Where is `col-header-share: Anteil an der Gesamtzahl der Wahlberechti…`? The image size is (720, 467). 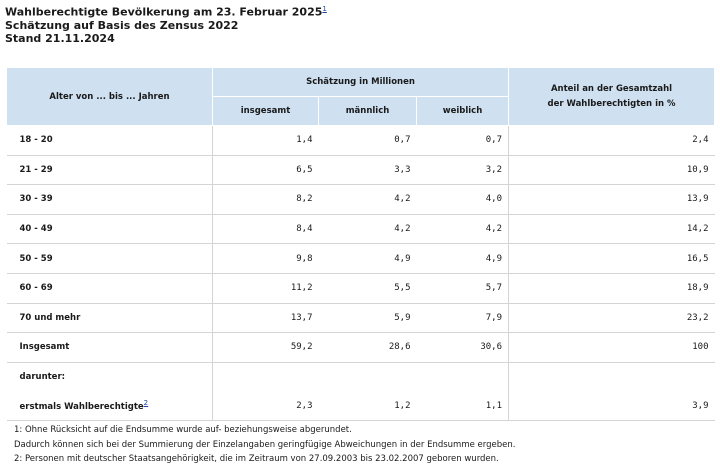
col-header-share: Anteil an der Gesamtzahl der Wahlberechti… is located at coordinates (612, 96).